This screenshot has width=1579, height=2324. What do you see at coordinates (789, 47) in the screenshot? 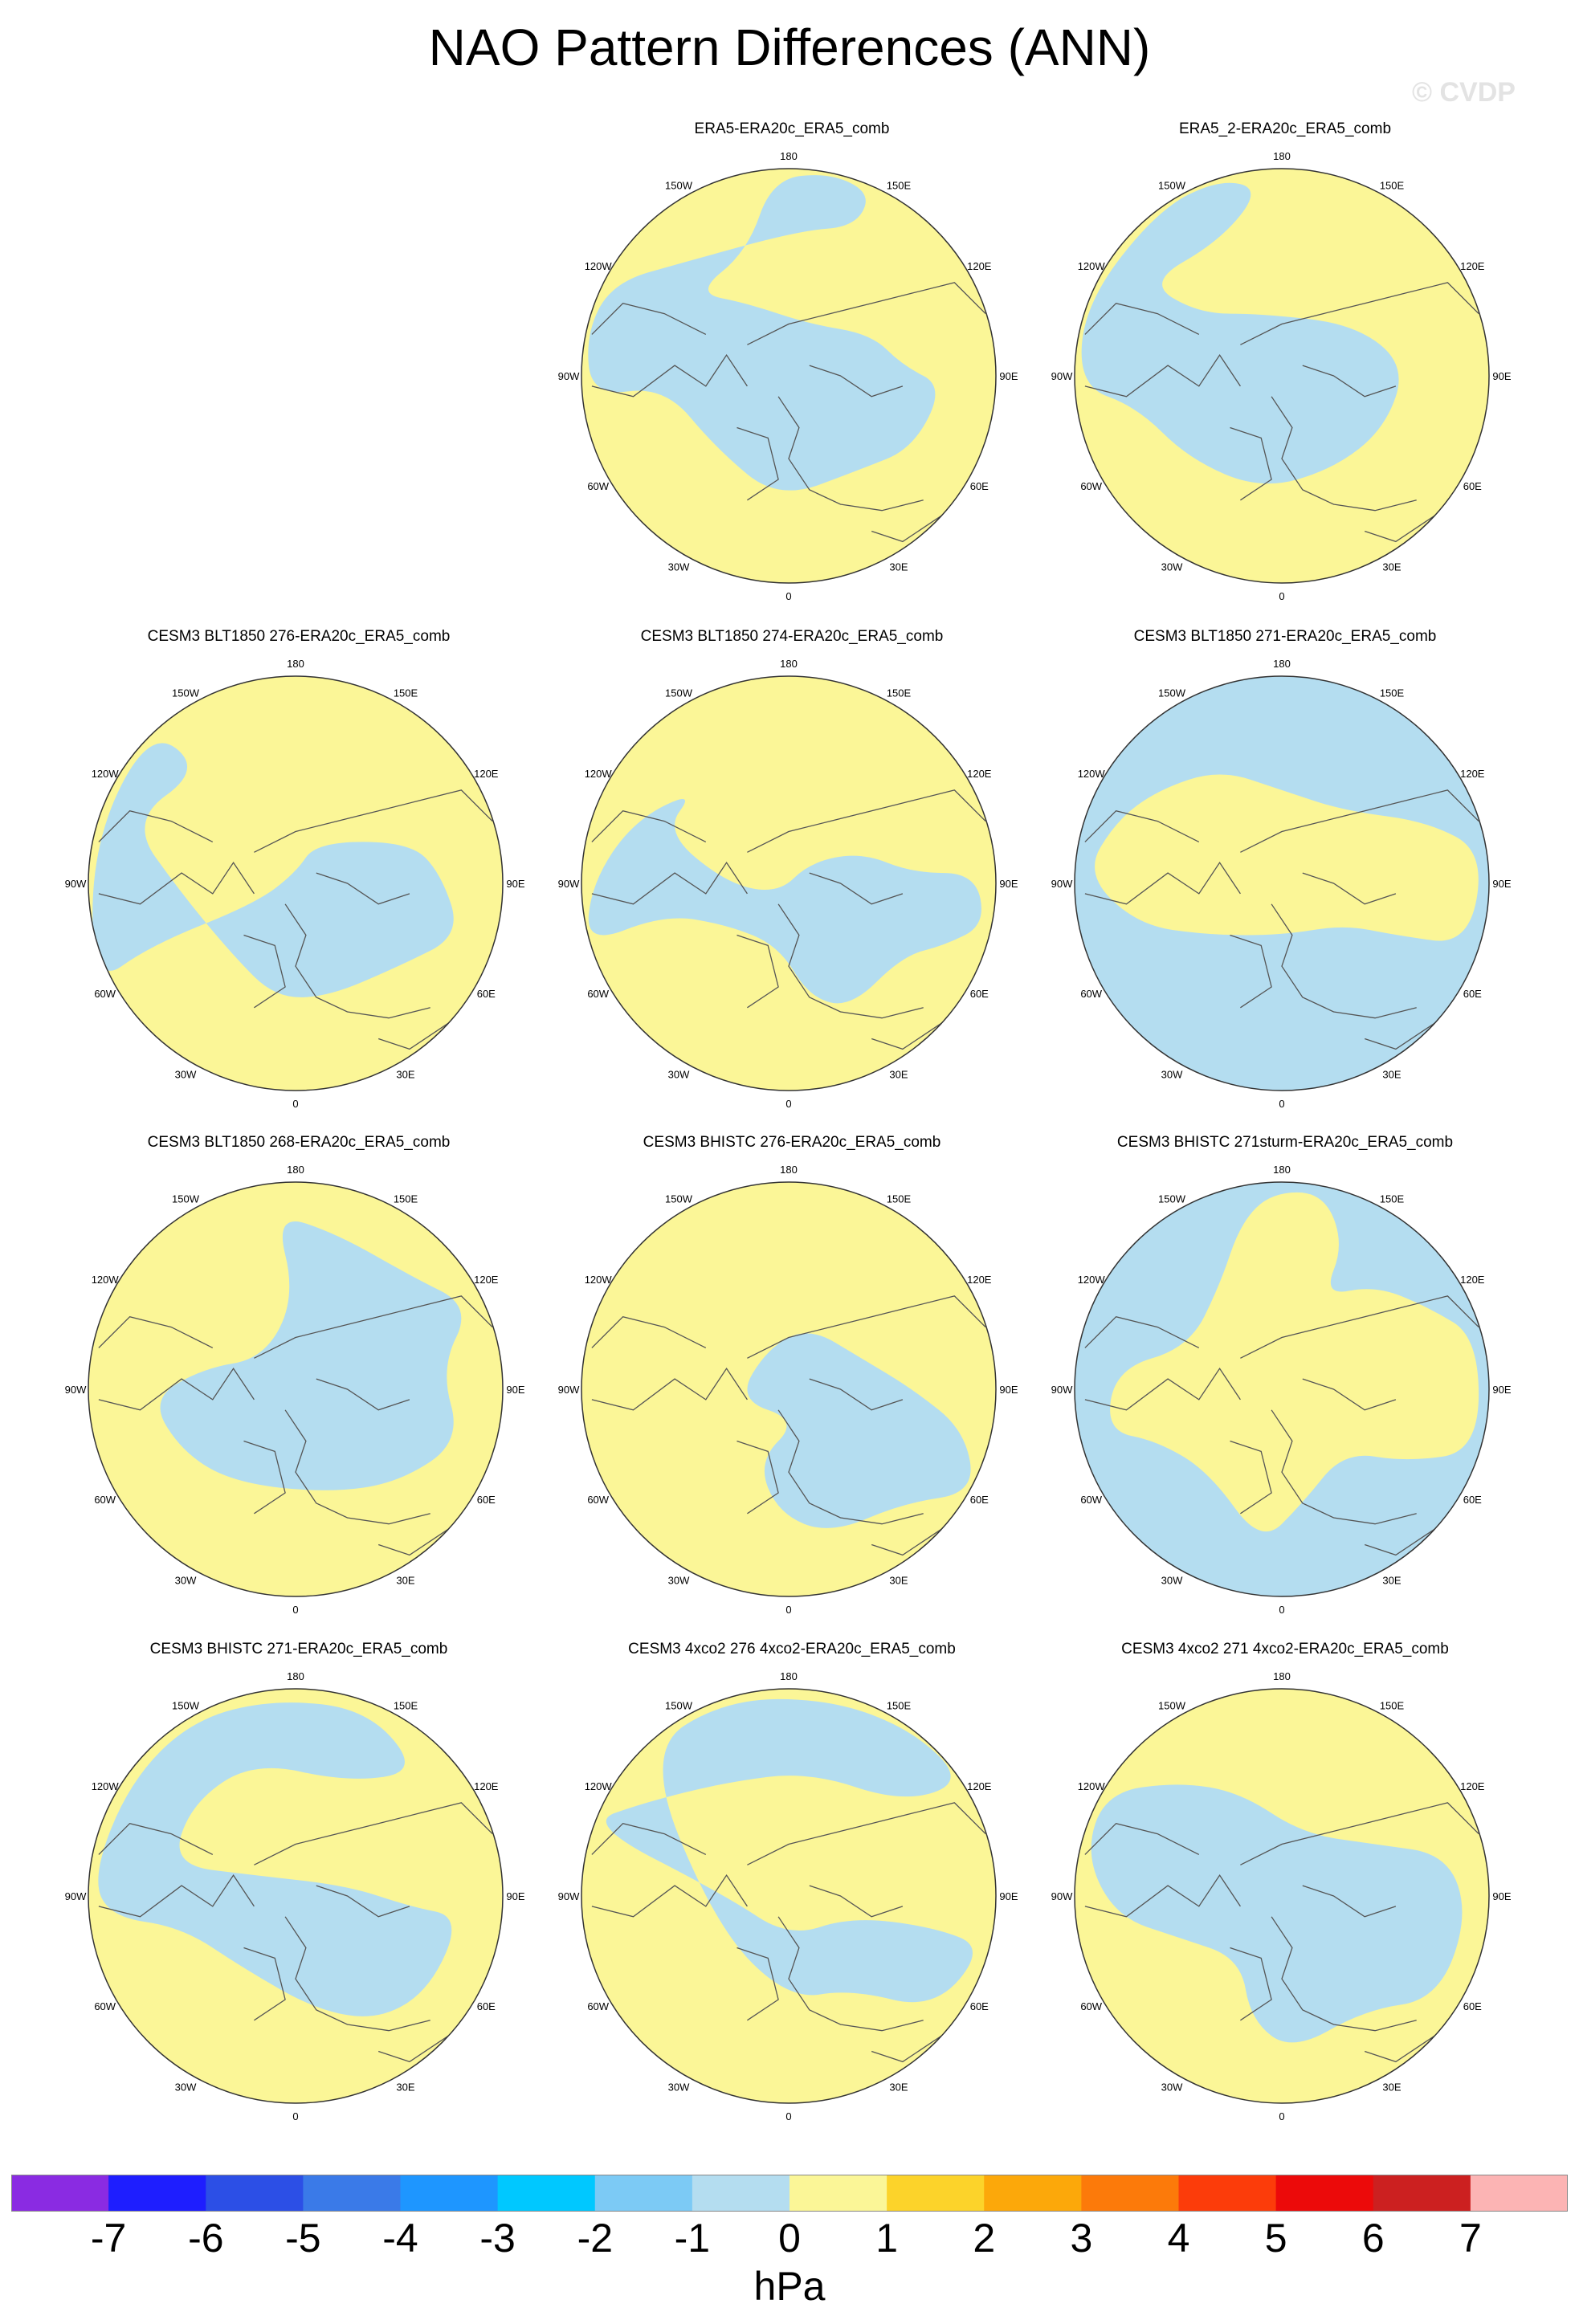
I see `figure-title: NAO Pattern Differences (ANN)` at bounding box center [789, 47].